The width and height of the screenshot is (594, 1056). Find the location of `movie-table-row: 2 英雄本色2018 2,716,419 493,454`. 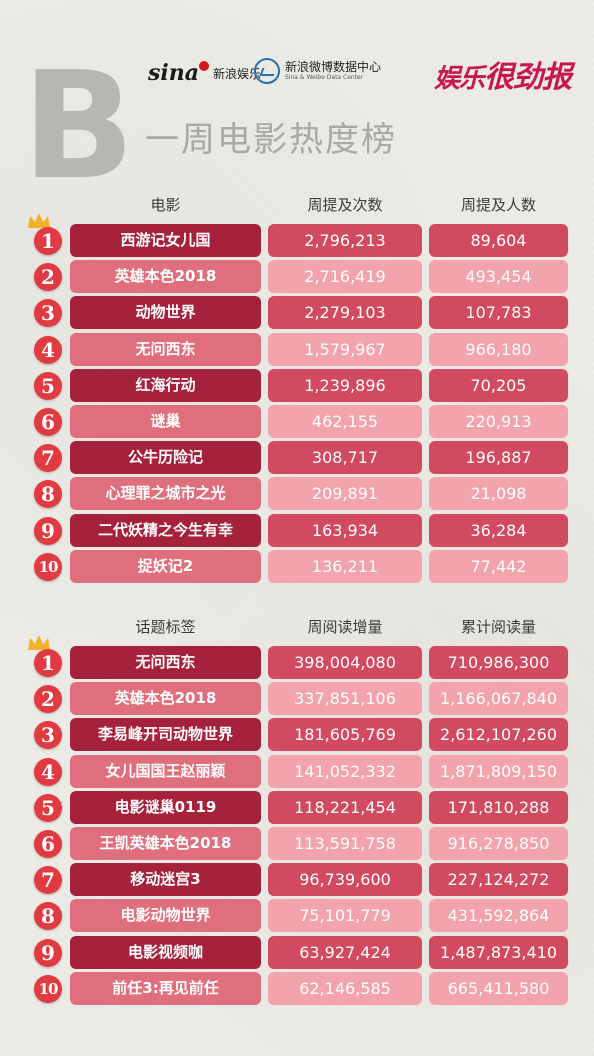

movie-table-row: 2 英雄本色2018 2,716,419 493,454 is located at coordinates (297, 277).